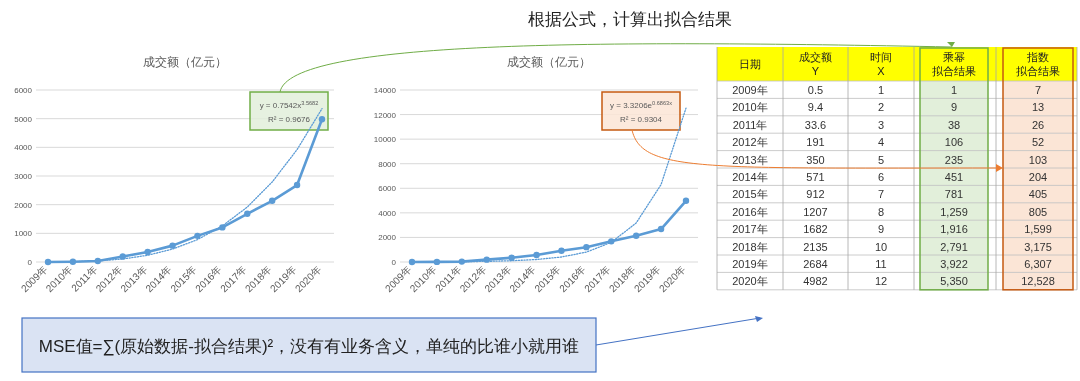  What do you see at coordinates (1038, 64) in the screenshot?
I see `x-tick-label: 指数拟合结果` at bounding box center [1038, 64].